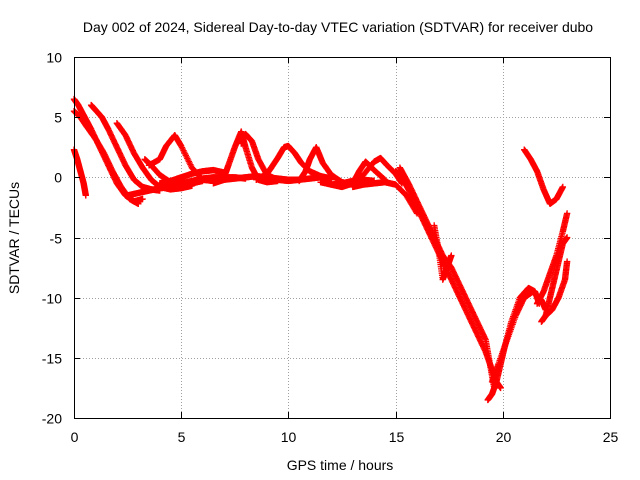  I want to click on y-tick-label: 10, so click(54, 58).